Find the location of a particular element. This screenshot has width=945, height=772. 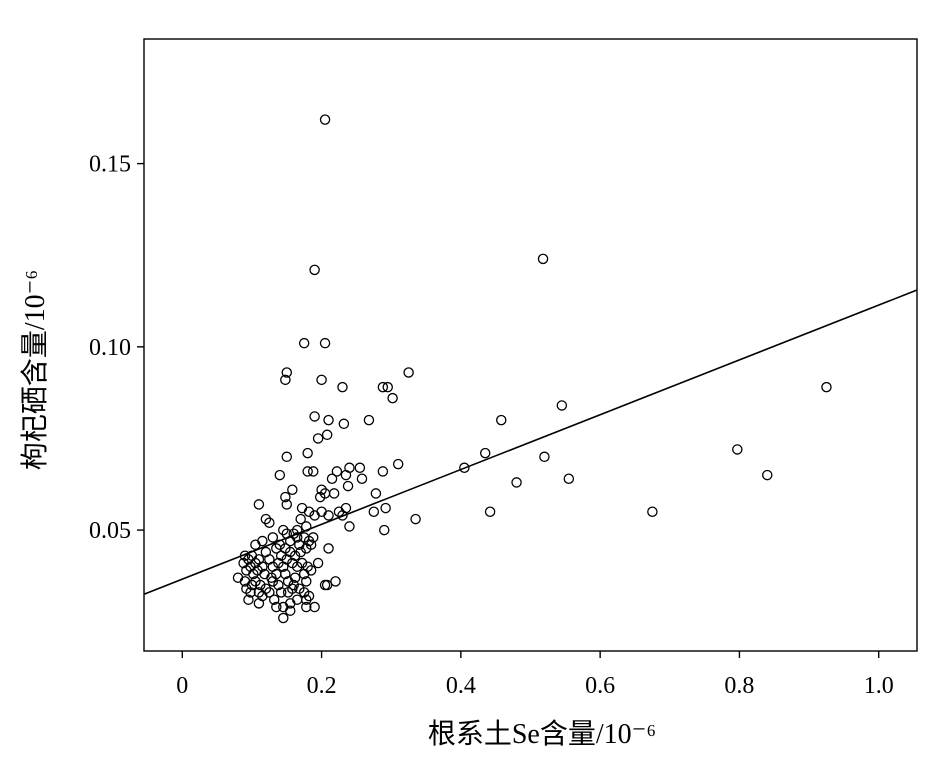

y-axis-title: 枸杞硒含量/10⁻⁶ is located at coordinates (35, 370).